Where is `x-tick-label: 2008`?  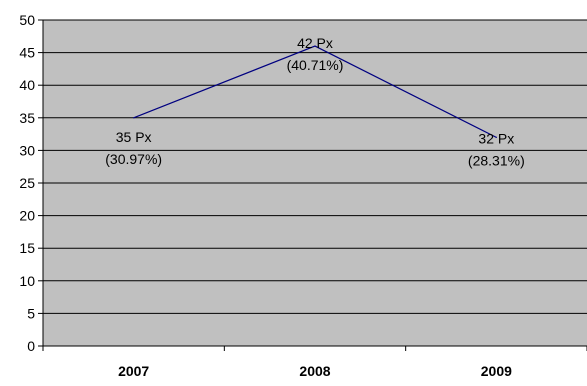
x-tick-label: 2008 is located at coordinates (314, 371).